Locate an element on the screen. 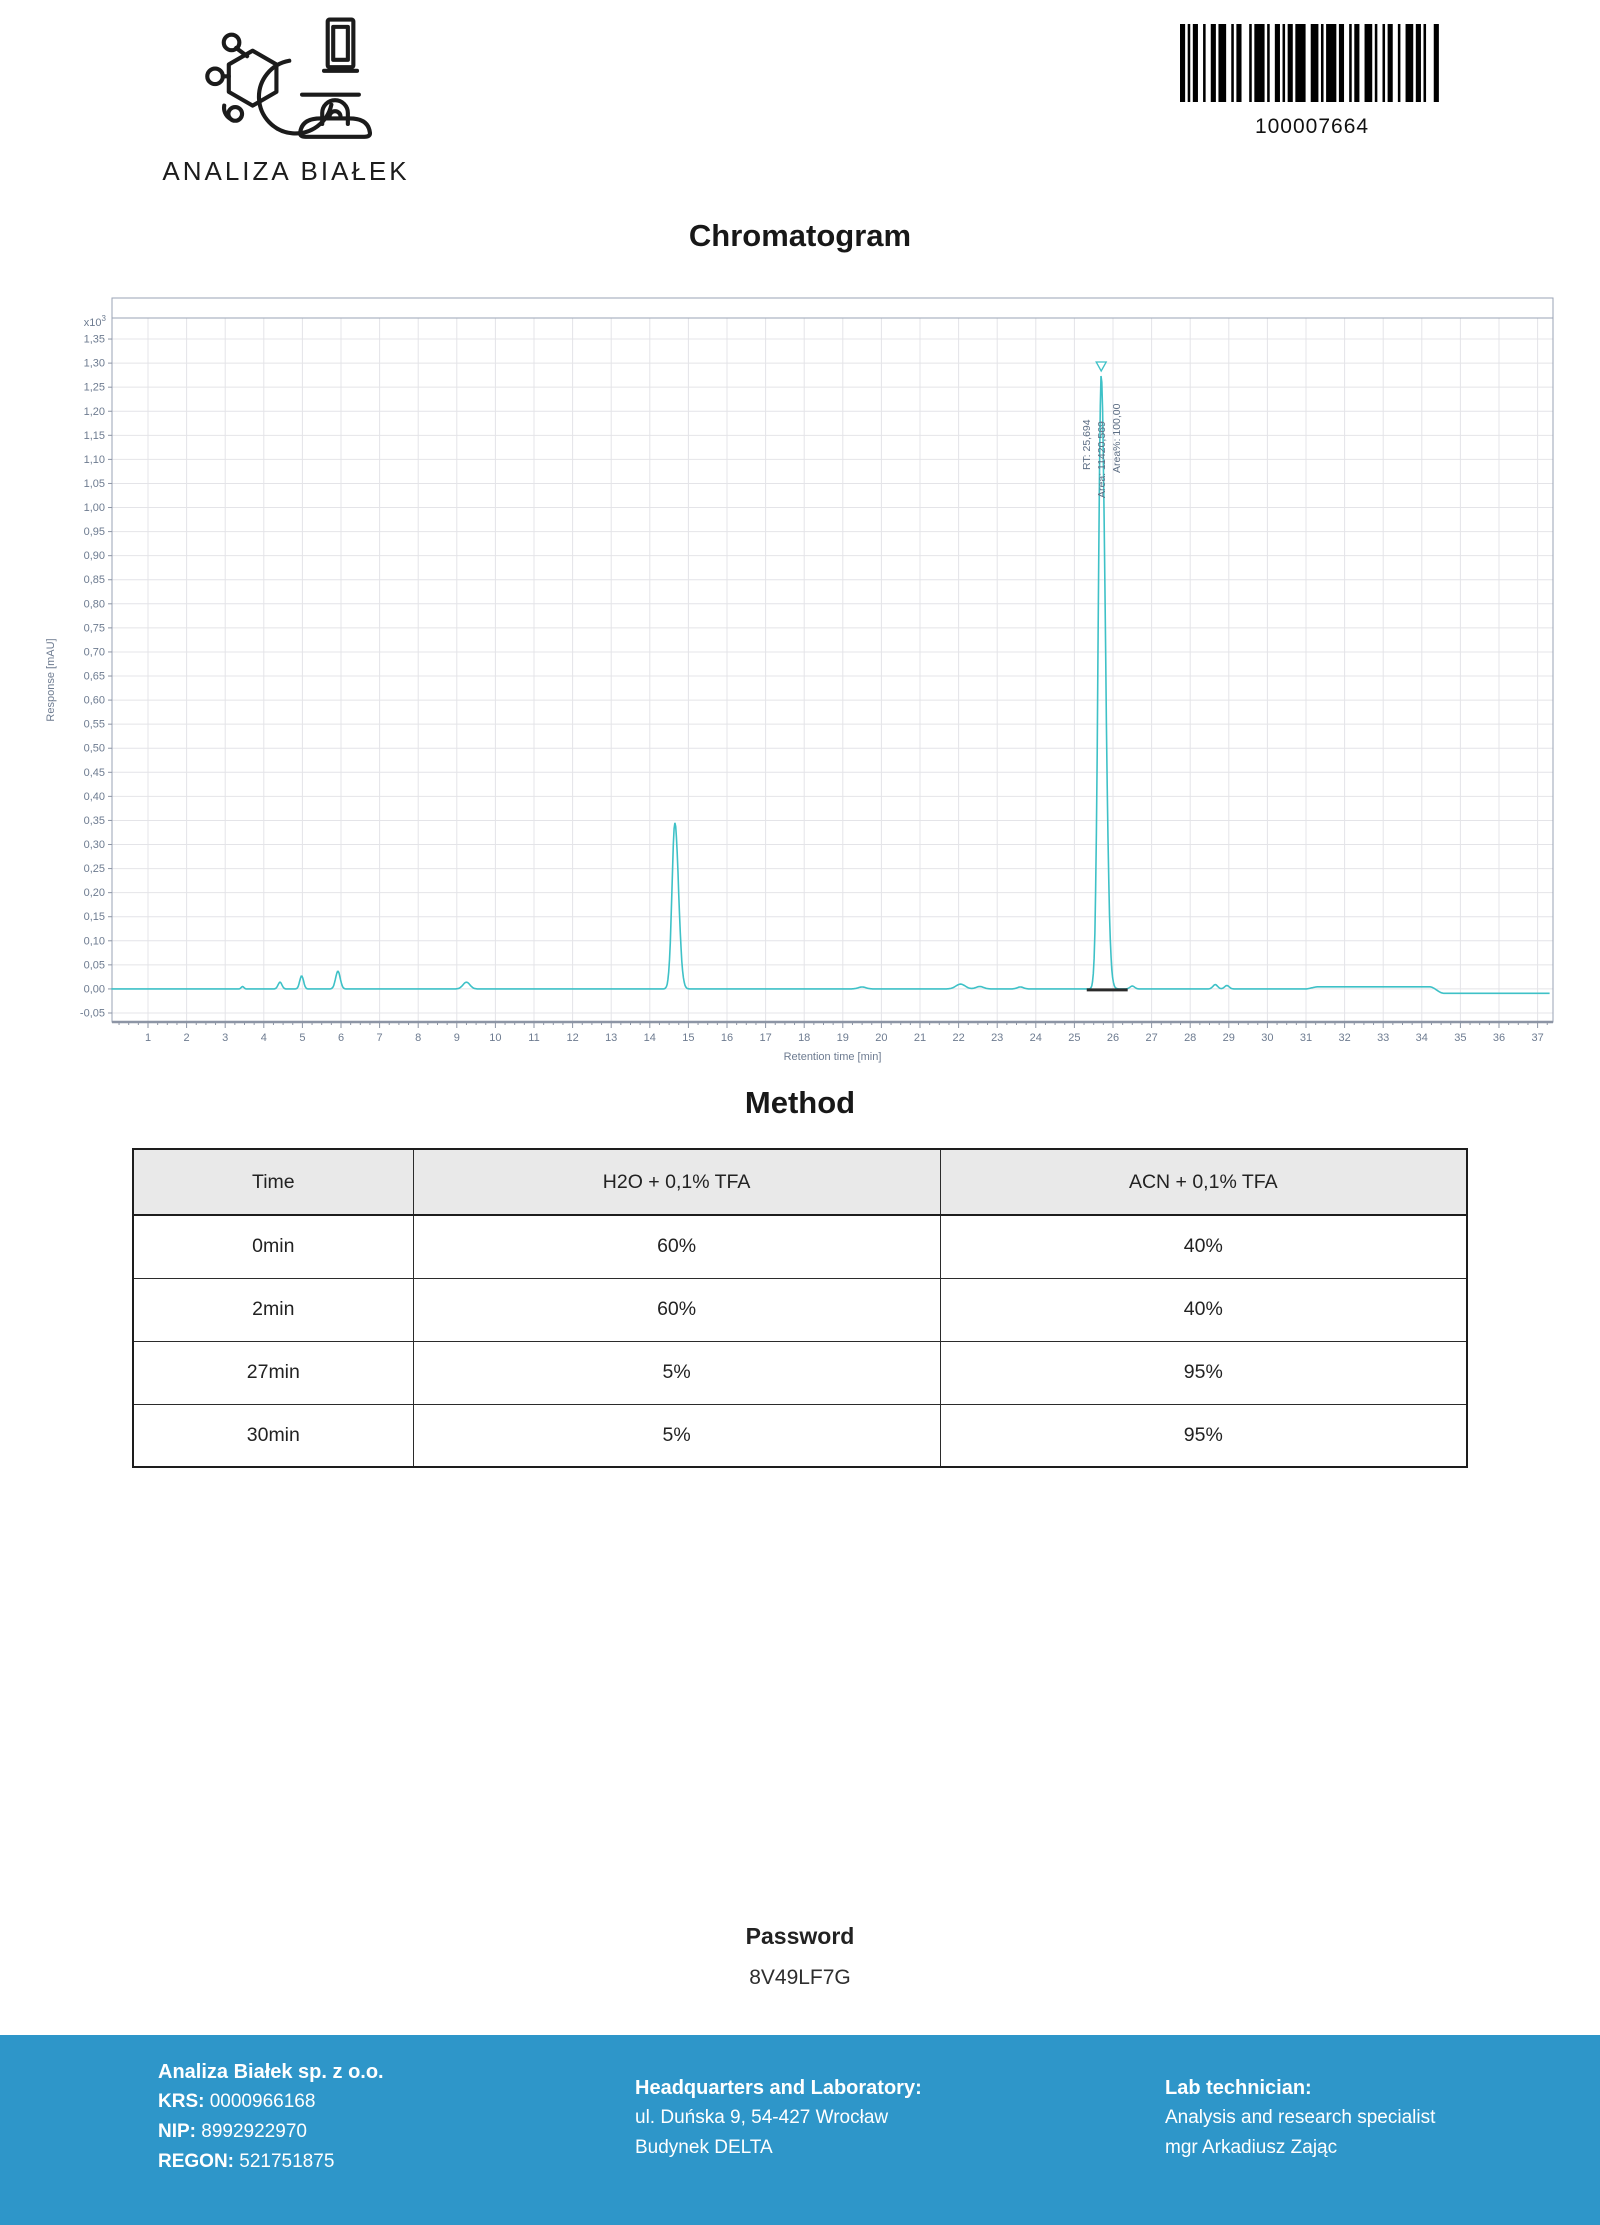  y-tick-label: 0,90 is located at coordinates (94, 556).